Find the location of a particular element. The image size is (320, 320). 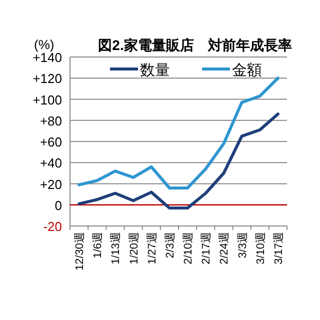

x-tick-label: 1/13週 is located at coordinates (116, 248).